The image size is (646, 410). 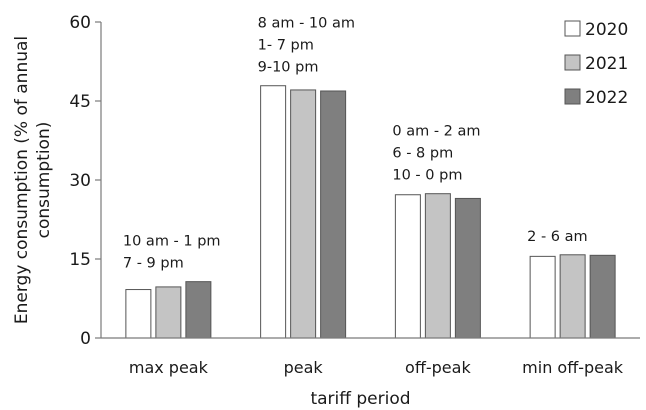 What do you see at coordinates (557, 237) in the screenshot?
I see `annotation-text: 2 - 6 am` at bounding box center [557, 237].